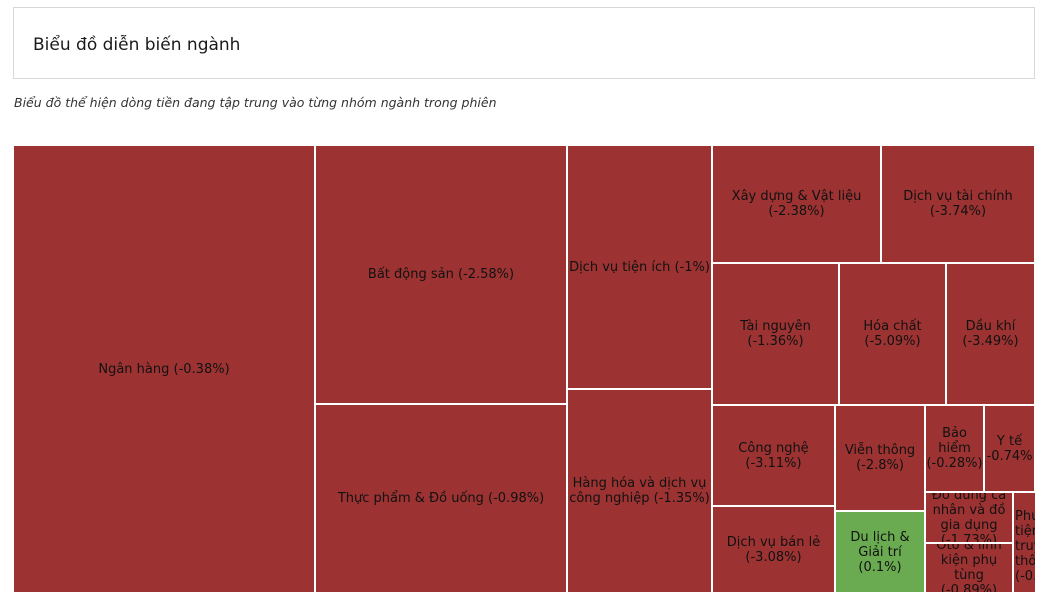 The image size is (1050, 613). I want to click on treemap-cell: Thực phẩm & Đồ uống (-0.98%), so click(441, 498).